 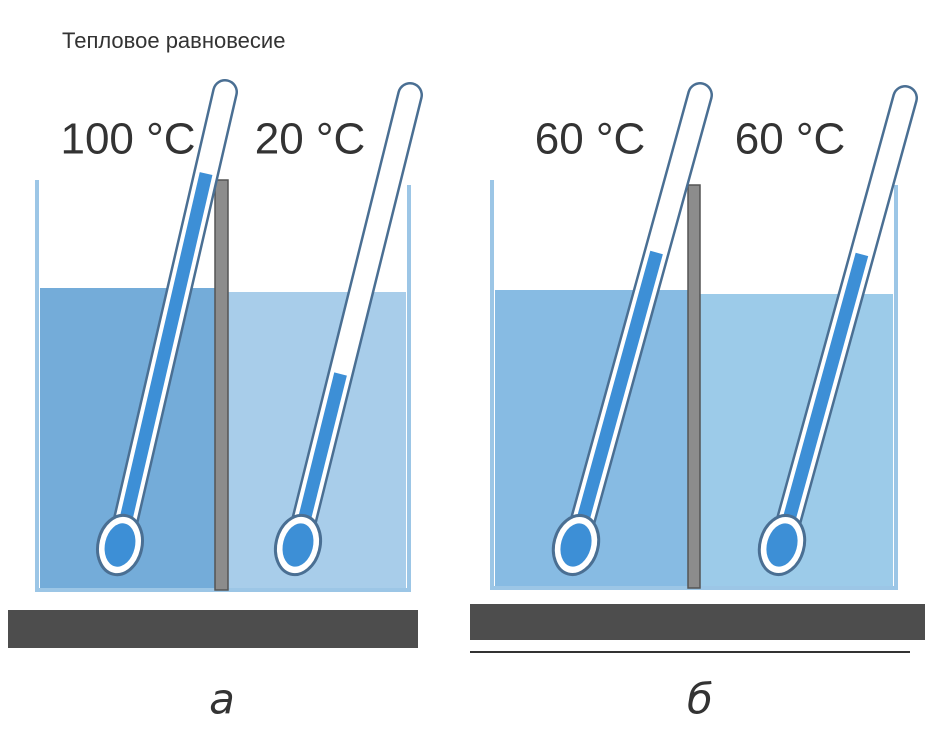 I want to click on panel-label: б, so click(x=700, y=699).